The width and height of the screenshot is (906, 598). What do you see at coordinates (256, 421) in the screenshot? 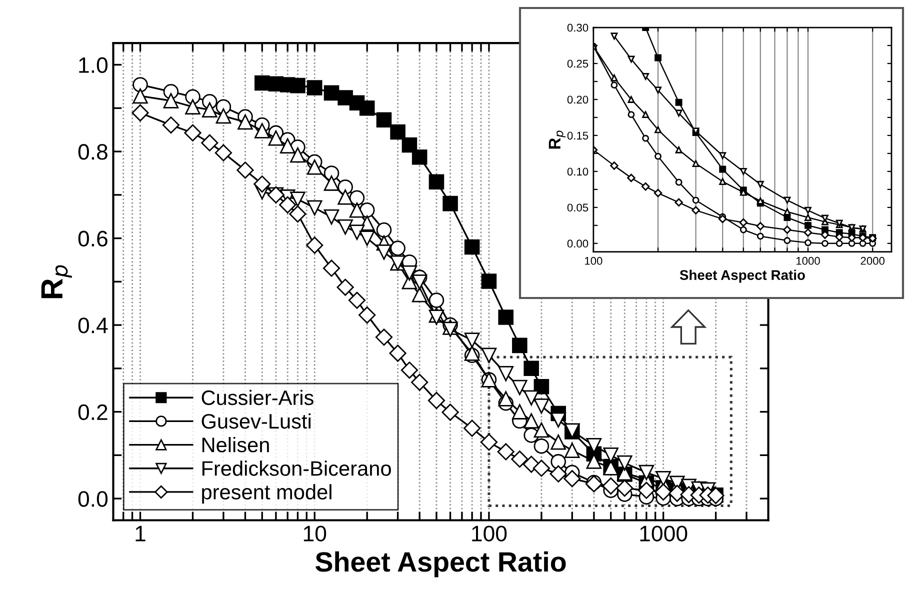
I see `legend-label: Gusev-Lusti` at bounding box center [256, 421].